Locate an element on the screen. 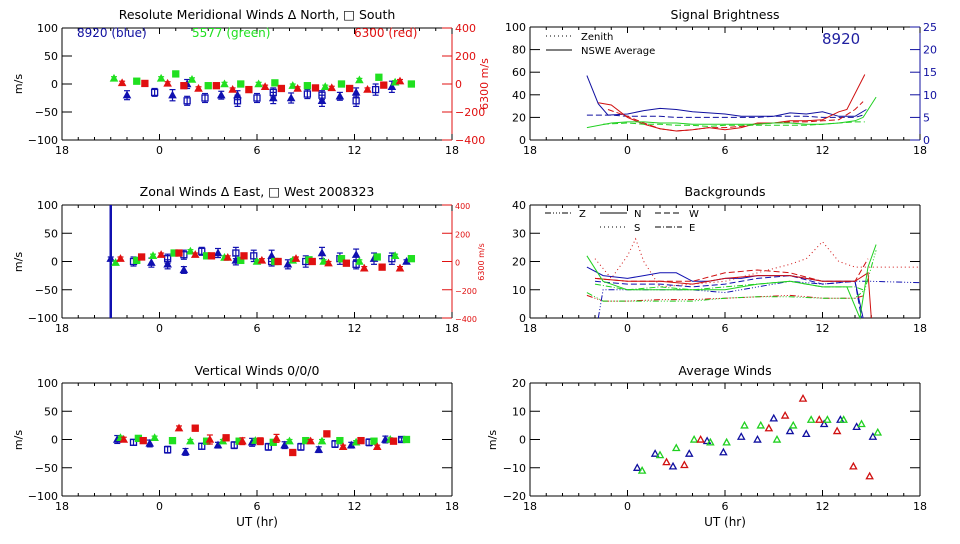  y2-tick-label: −200 is located at coordinates (466, 291).